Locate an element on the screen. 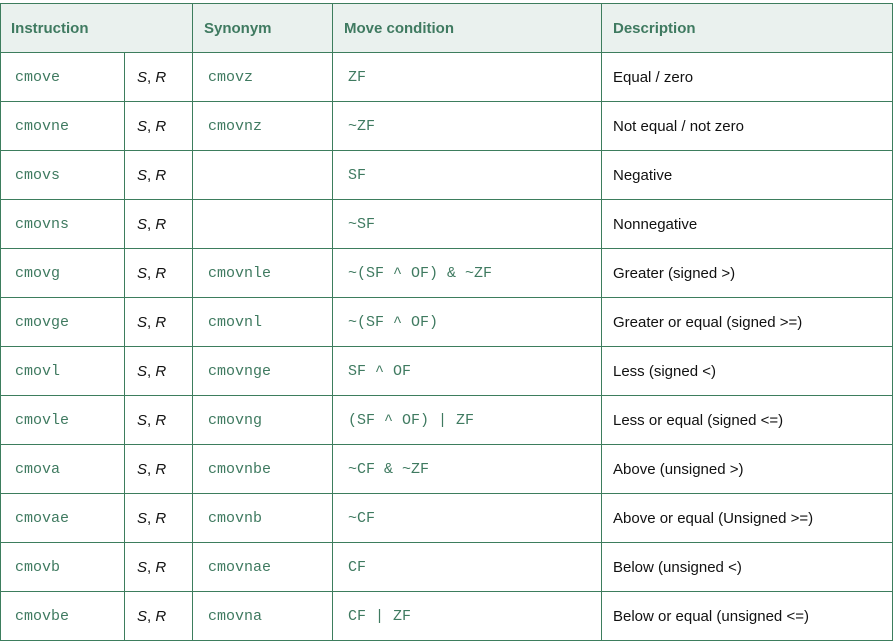 This screenshot has width=893, height=641. description-cell: Less or equal (signed <=) is located at coordinates (747, 420).